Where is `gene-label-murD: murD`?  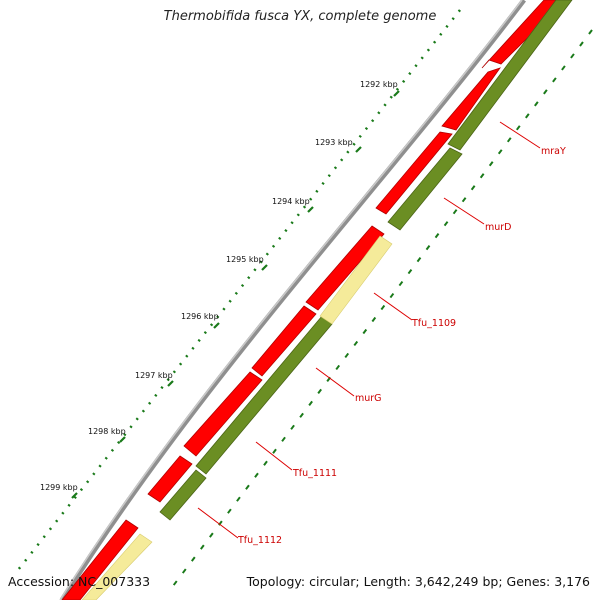 gene-label-murD: murD is located at coordinates (498, 227).